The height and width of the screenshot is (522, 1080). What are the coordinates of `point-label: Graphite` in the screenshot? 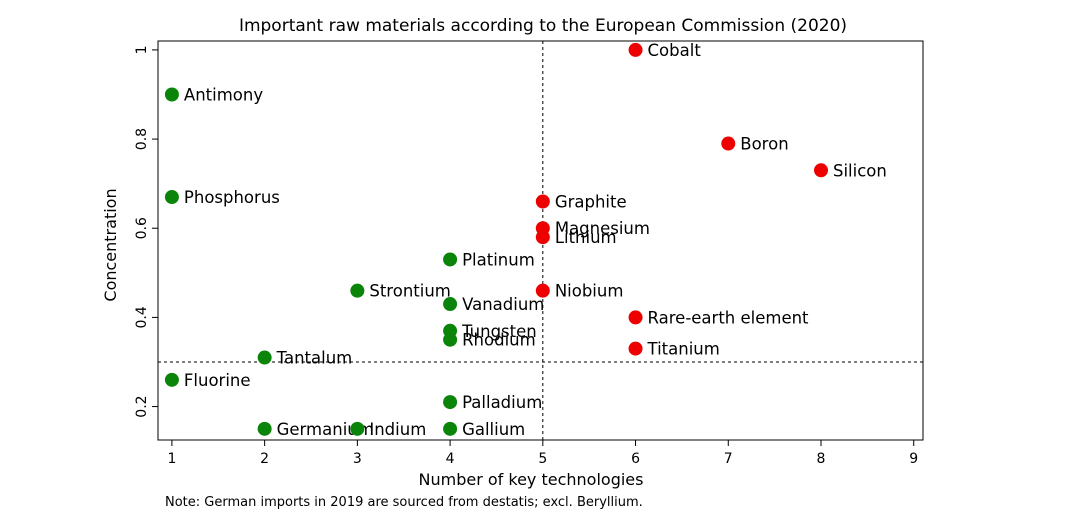 It's located at (591, 201).